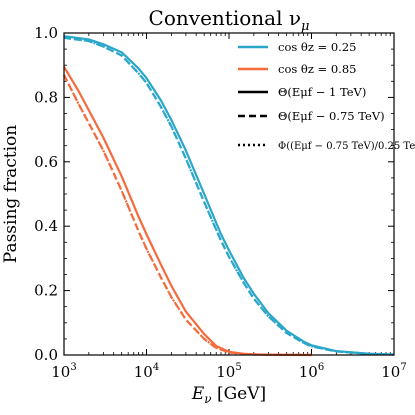 This screenshot has width=415, height=415. Describe the element at coordinates (198, 394) in the screenshot. I see `x-axis-label-symbol: E` at that location.